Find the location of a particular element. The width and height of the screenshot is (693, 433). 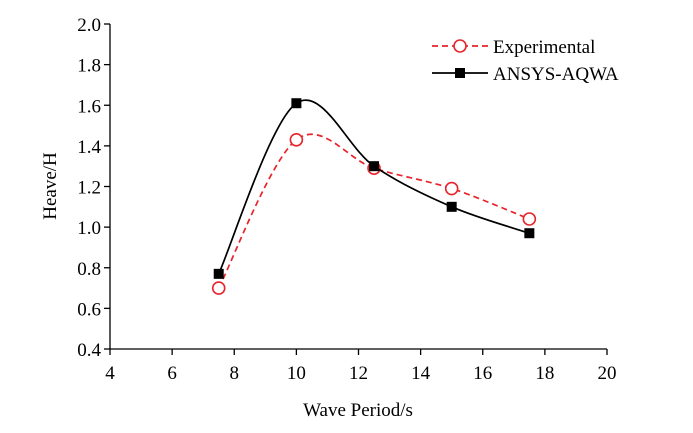

y-axis-ticks: 0.4 0.6 0.8 1.0 1.2 1.4 1.6 1.8 2.0 is located at coordinates (93, 188).